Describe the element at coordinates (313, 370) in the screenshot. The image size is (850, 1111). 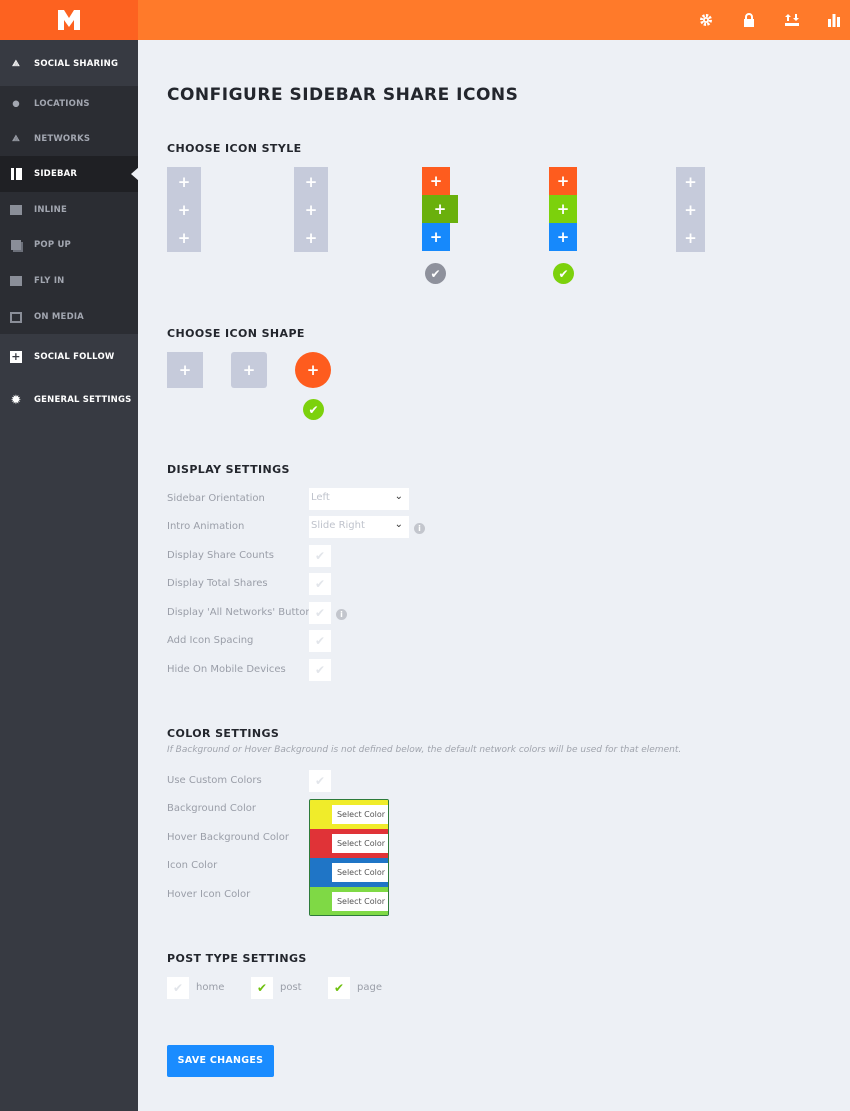
I see `shape-circle: +` at that location.